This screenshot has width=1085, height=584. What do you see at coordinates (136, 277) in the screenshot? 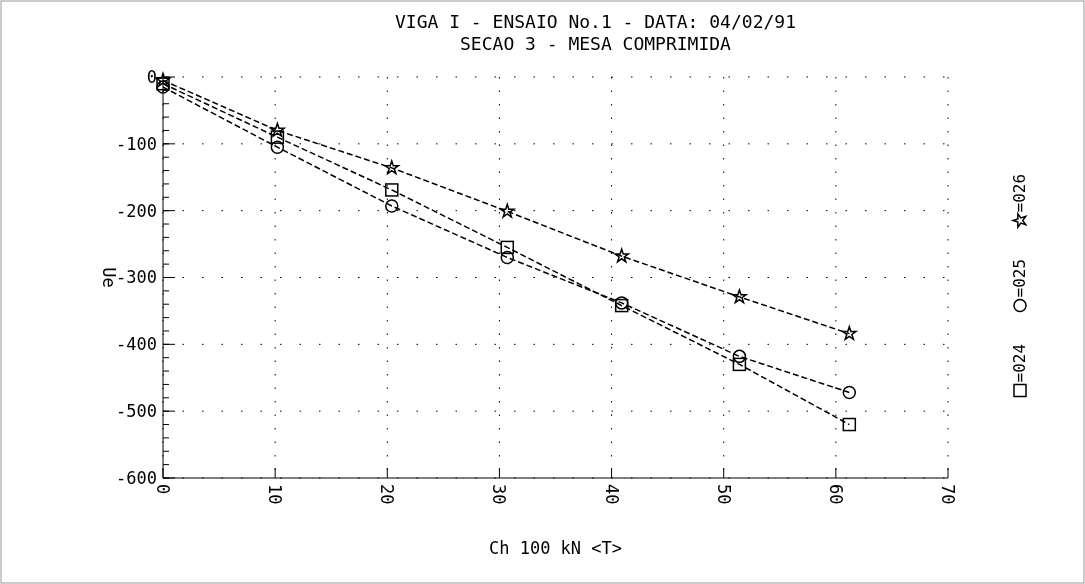
I see `y-tick-label: -300` at bounding box center [136, 277].